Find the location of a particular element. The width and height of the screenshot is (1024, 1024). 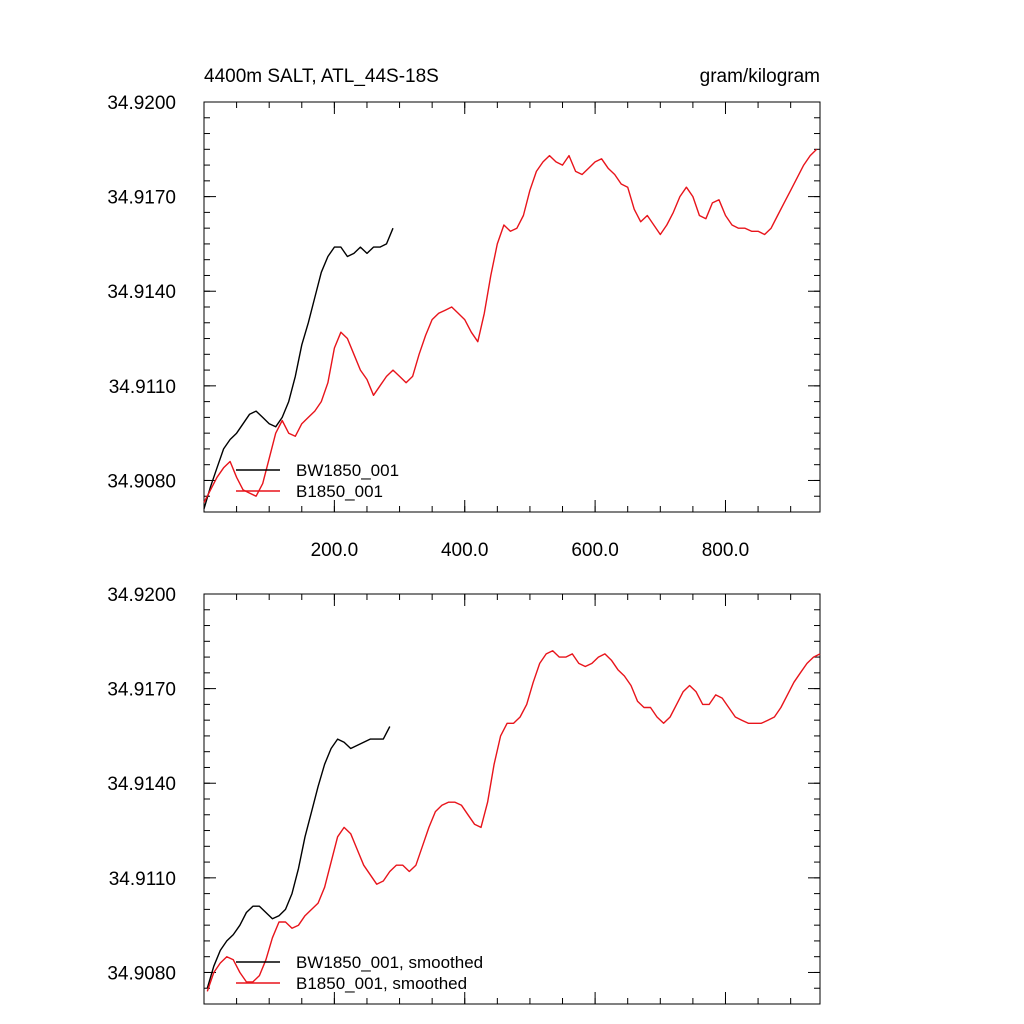

x-tick-label: 400.0 is located at coordinates (465, 550).